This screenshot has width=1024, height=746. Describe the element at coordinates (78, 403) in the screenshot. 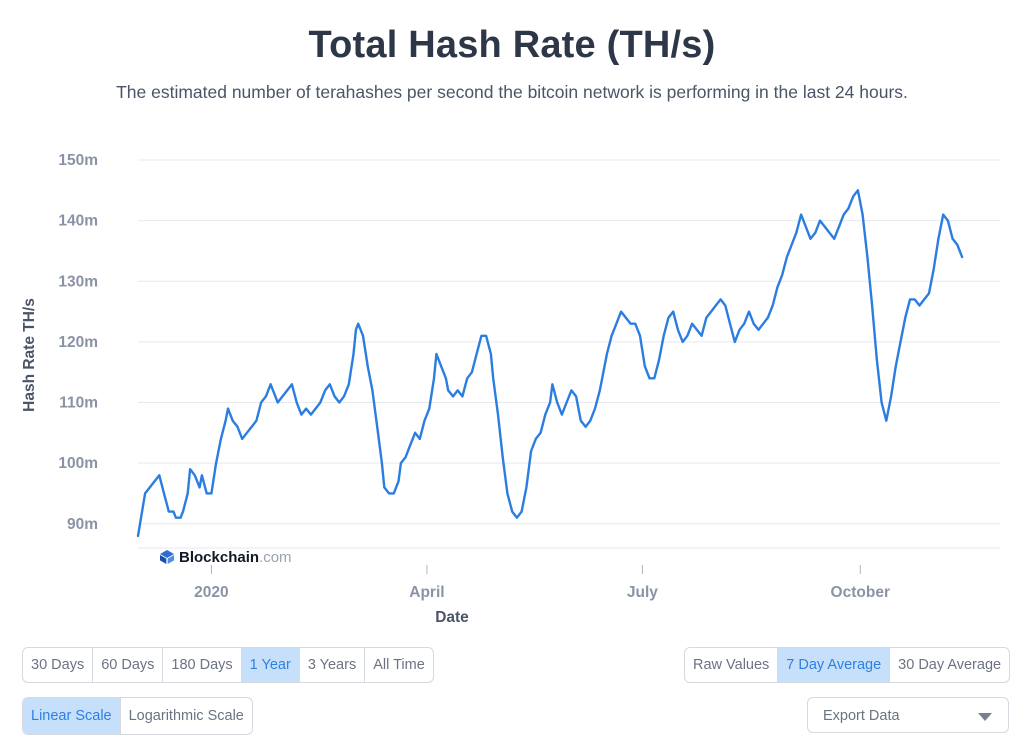

I see `y-tick-label: 110m` at that location.